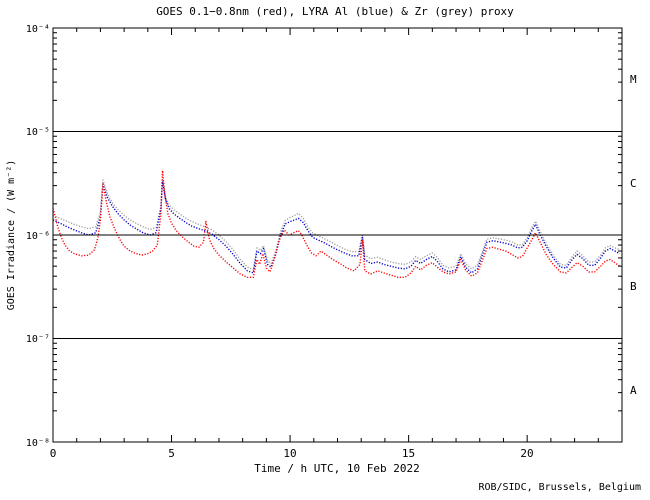 This screenshot has width=650, height=500. Describe the element at coordinates (408, 453) in the screenshot. I see `x-tick-label-15: 15` at that location.